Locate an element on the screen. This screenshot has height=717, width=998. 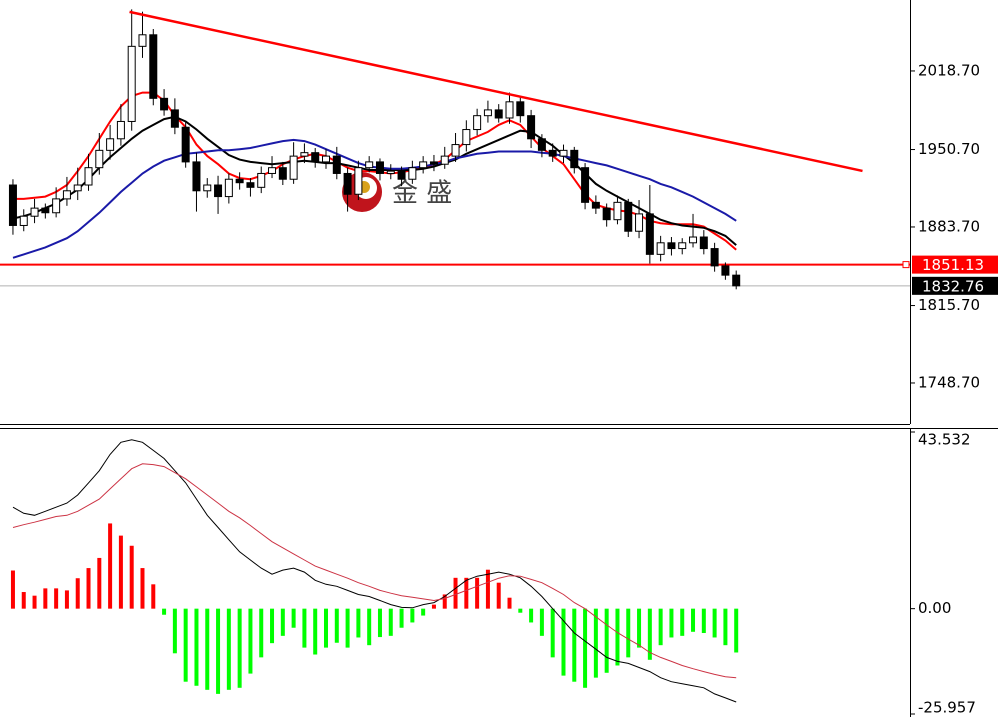
moving-average is located at coordinates (374, 180).